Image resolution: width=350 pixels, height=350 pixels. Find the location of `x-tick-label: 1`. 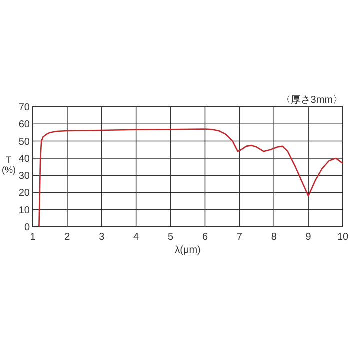

x-tick-label: 1 is located at coordinates (33, 237).